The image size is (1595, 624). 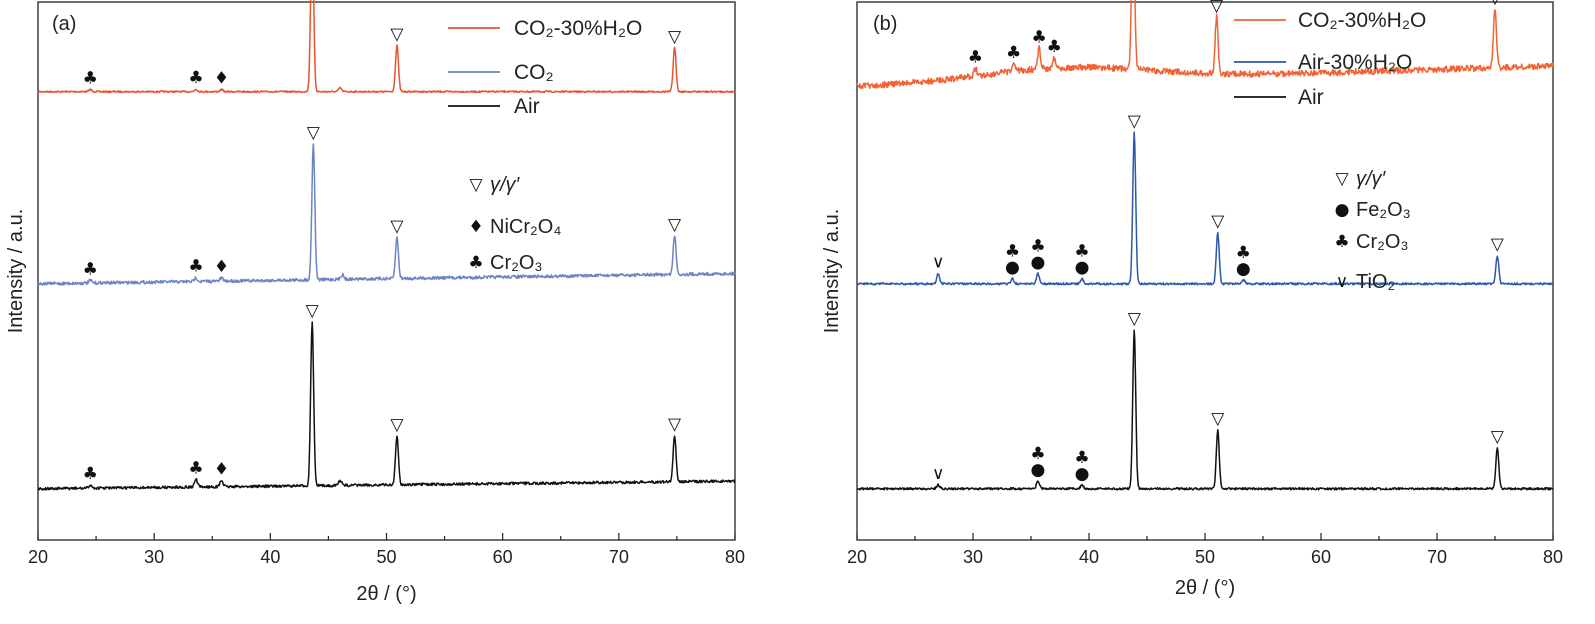 What do you see at coordinates (1375, 282) in the screenshot?
I see `phase-key-label: TiO₂` at bounding box center [1375, 282].